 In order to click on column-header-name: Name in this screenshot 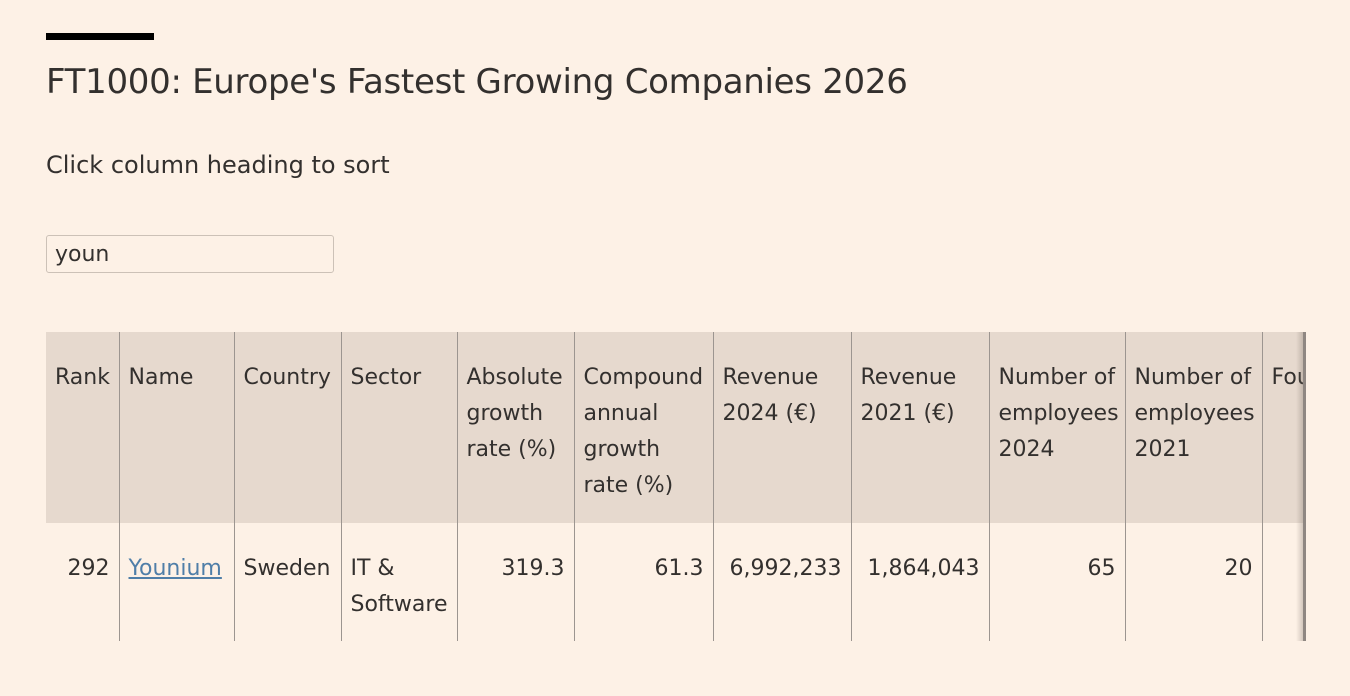, I will do `click(177, 427)`.